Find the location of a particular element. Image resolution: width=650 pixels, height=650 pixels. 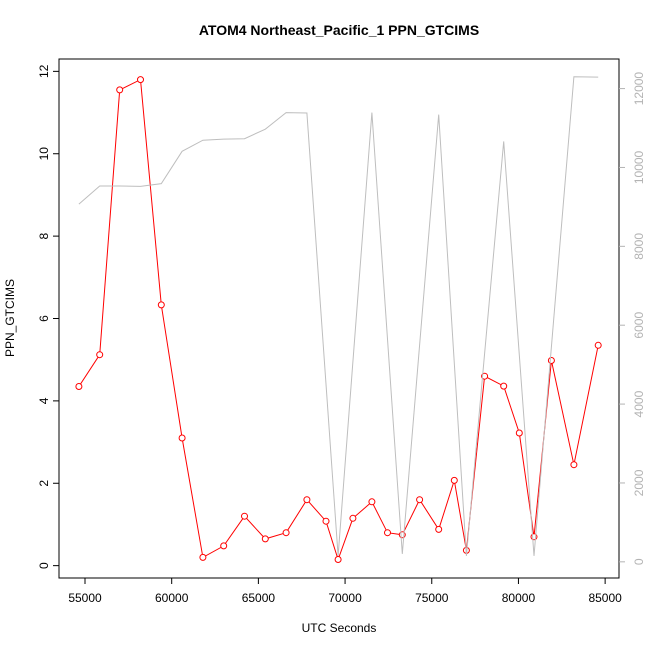

y-tick-label-left: 2 is located at coordinates (44, 483).